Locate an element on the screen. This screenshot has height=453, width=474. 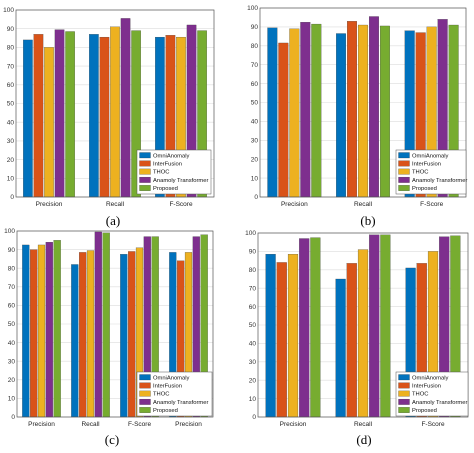
legend-entry: THOC is located at coordinates (161, 395).